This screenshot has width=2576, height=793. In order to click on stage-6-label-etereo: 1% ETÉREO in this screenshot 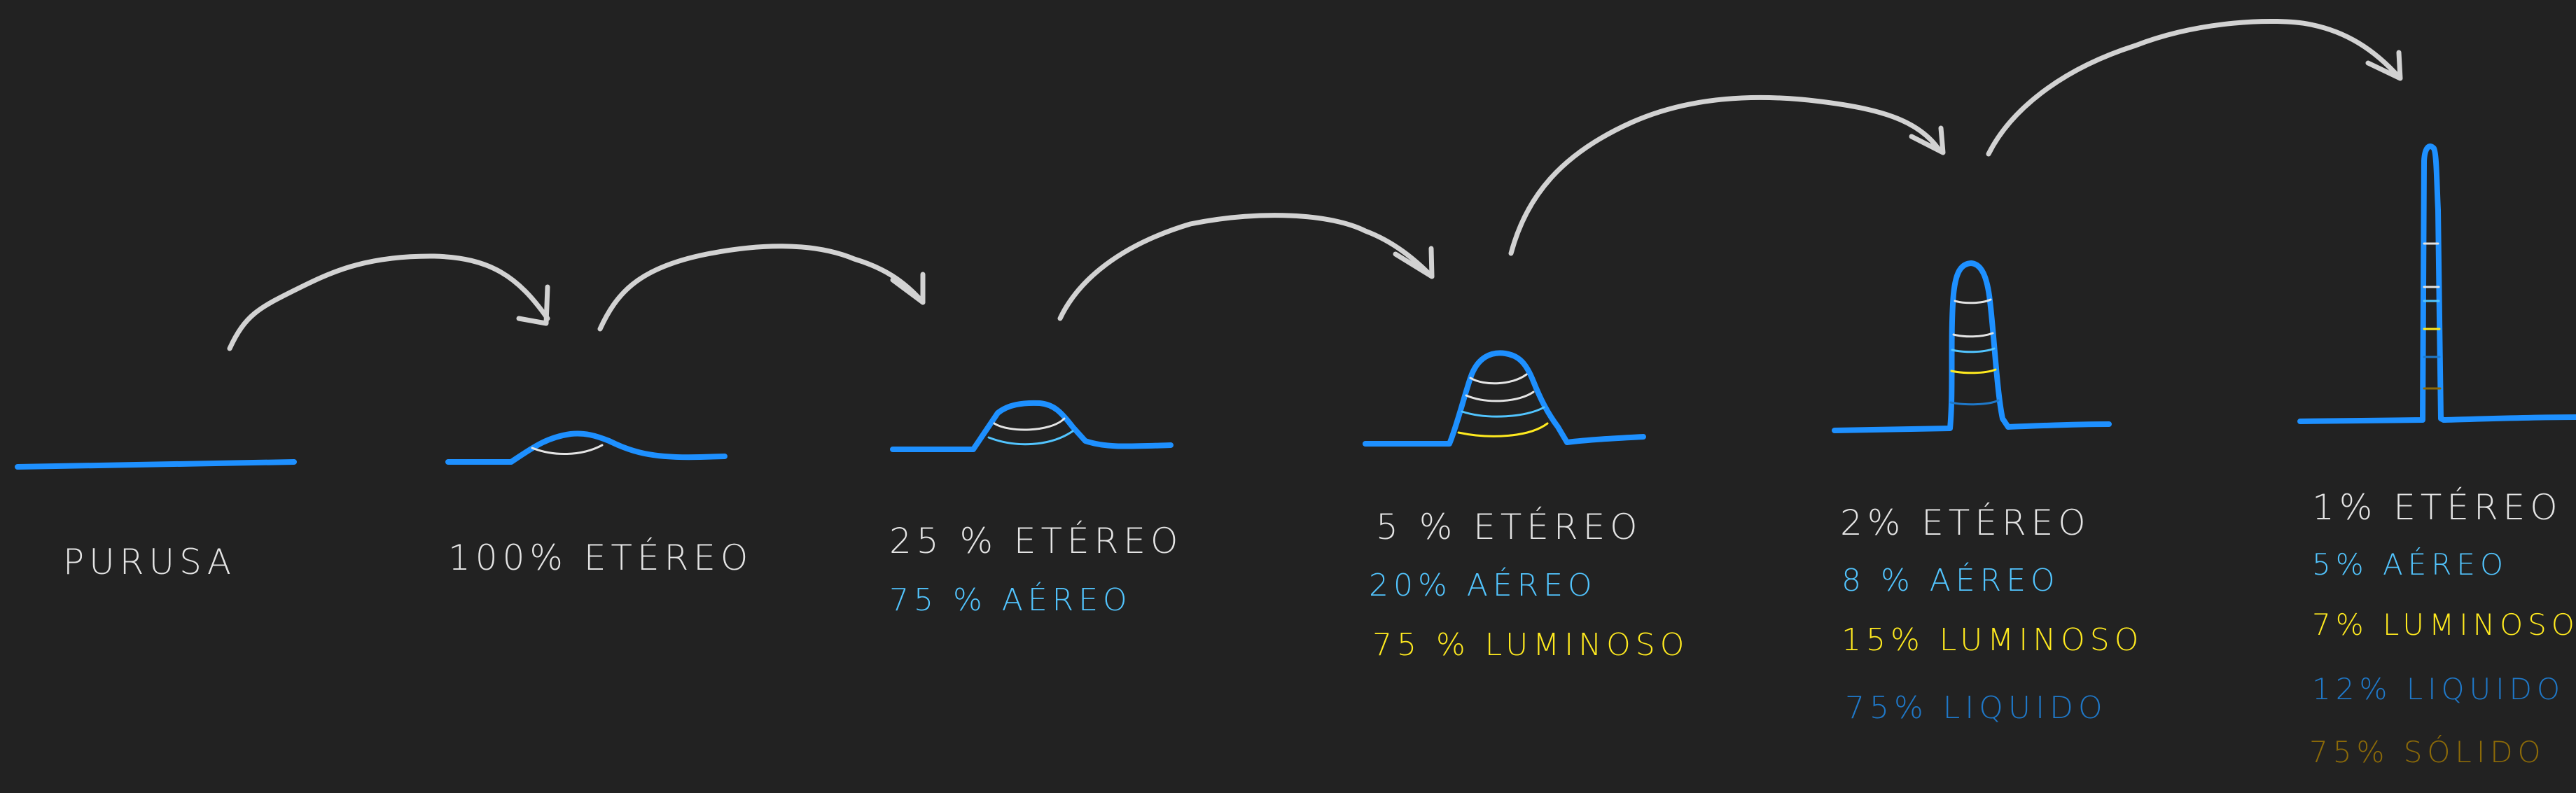, I will do `click(2437, 507)`.